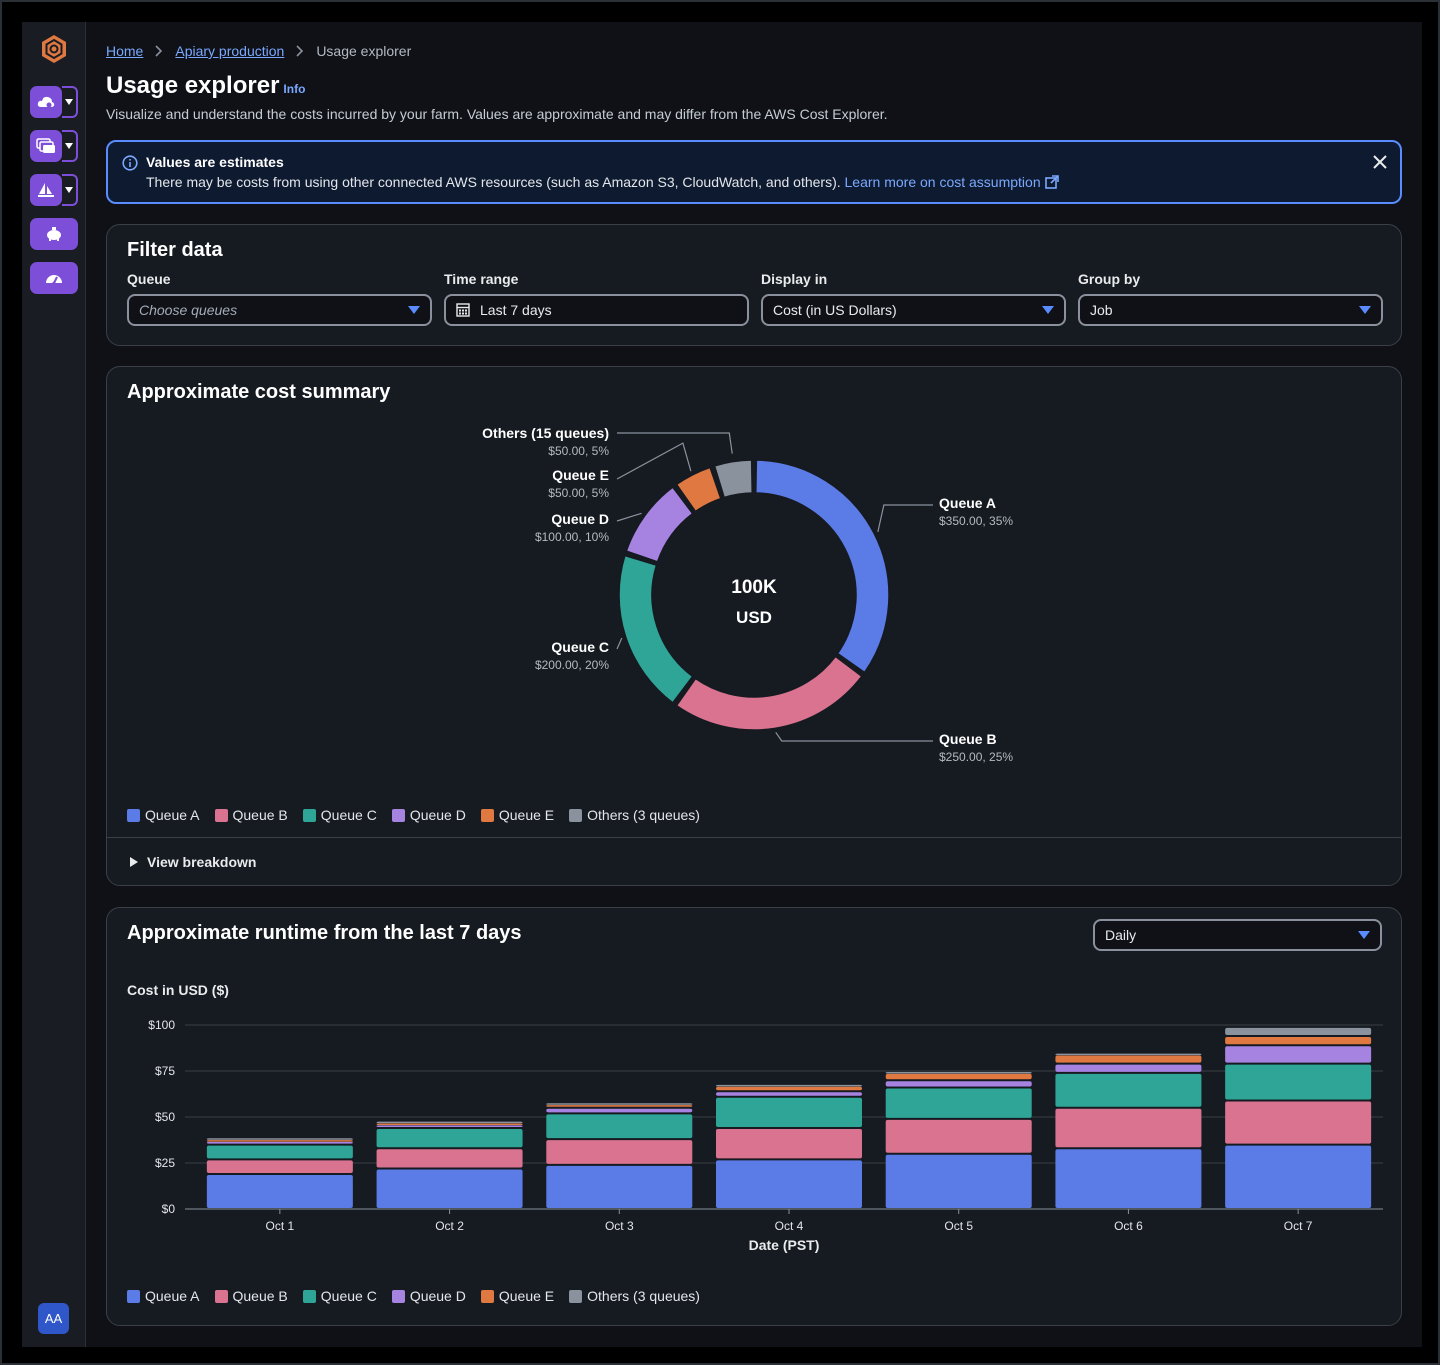 Image resolution: width=1440 pixels, height=1365 pixels. I want to click on interval-select: Daily, so click(1237, 935).